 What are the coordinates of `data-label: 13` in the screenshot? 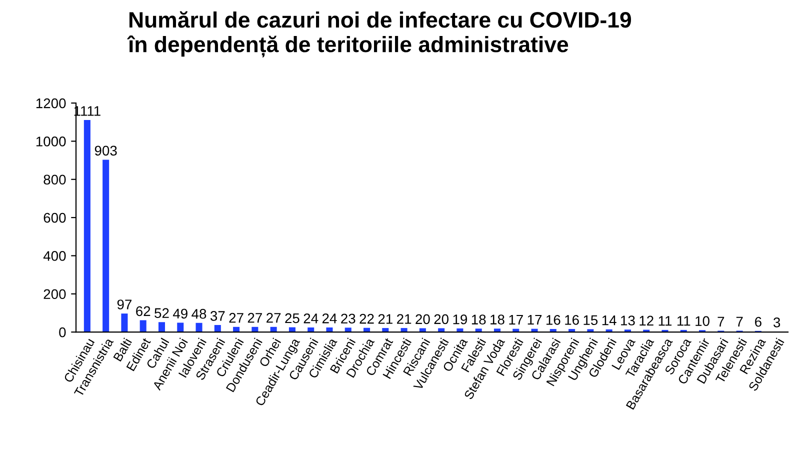 It's located at (628, 321).